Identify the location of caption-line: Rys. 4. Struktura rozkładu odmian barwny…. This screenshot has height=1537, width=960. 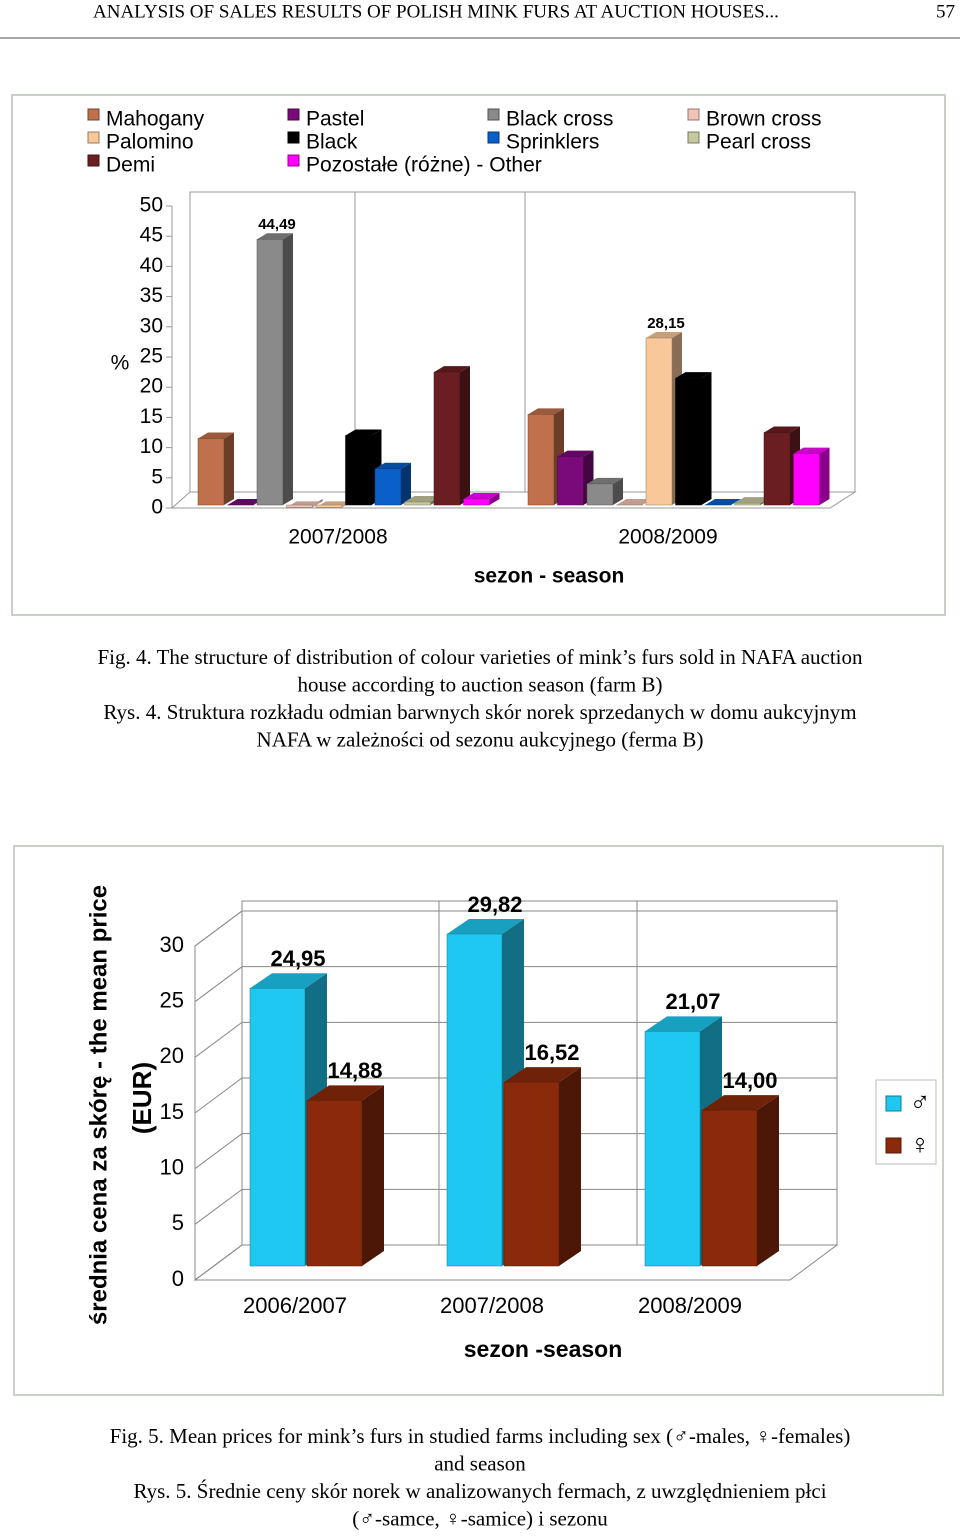
(479, 712).